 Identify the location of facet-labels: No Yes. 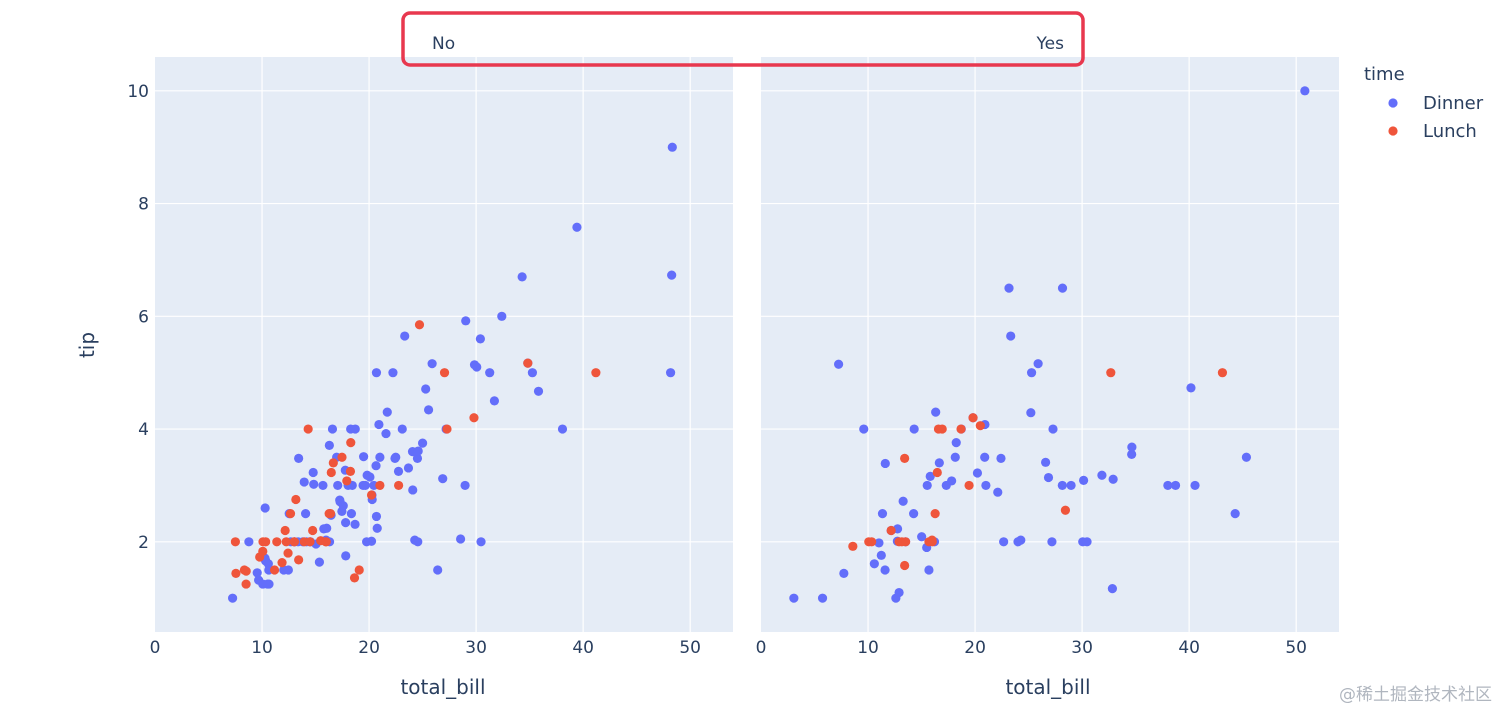
(748, 44).